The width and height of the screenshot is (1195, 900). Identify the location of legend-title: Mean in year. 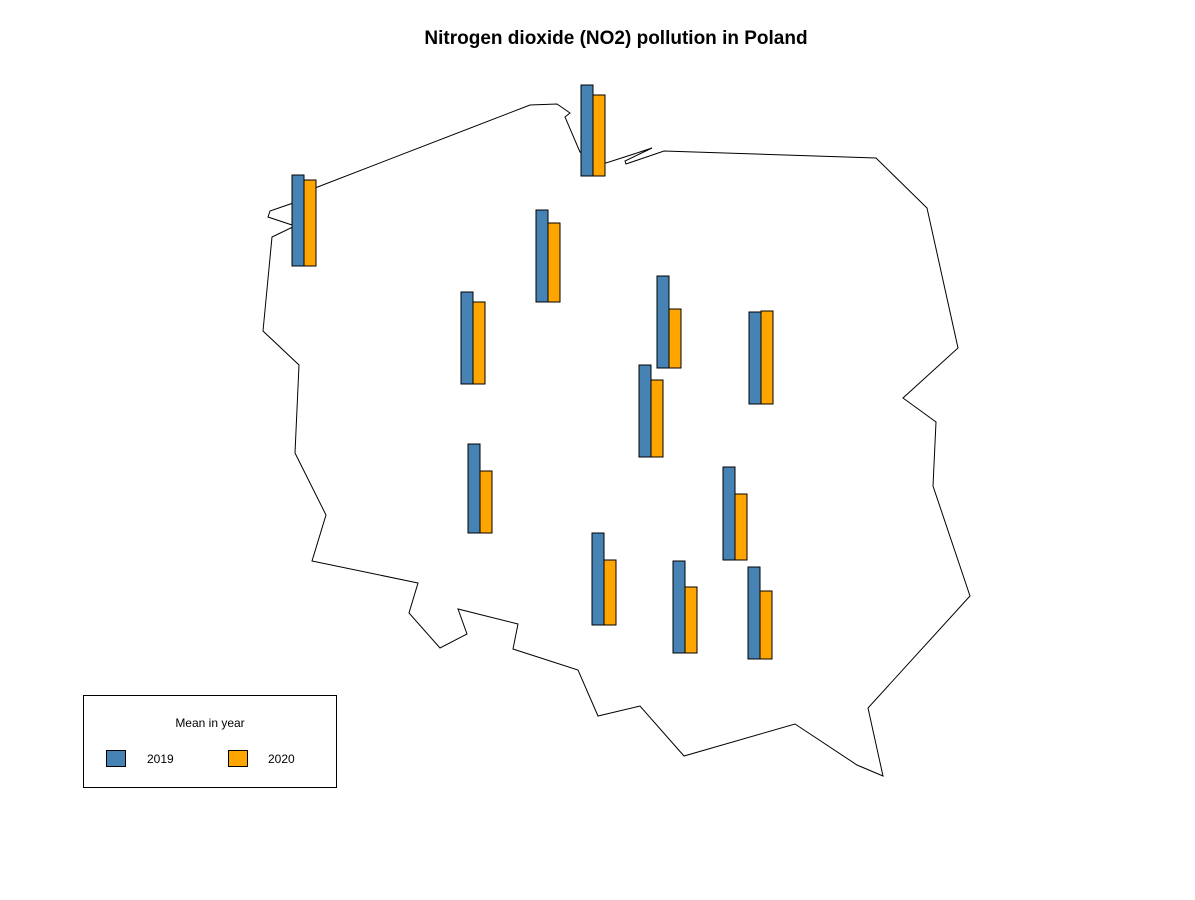
(210, 723).